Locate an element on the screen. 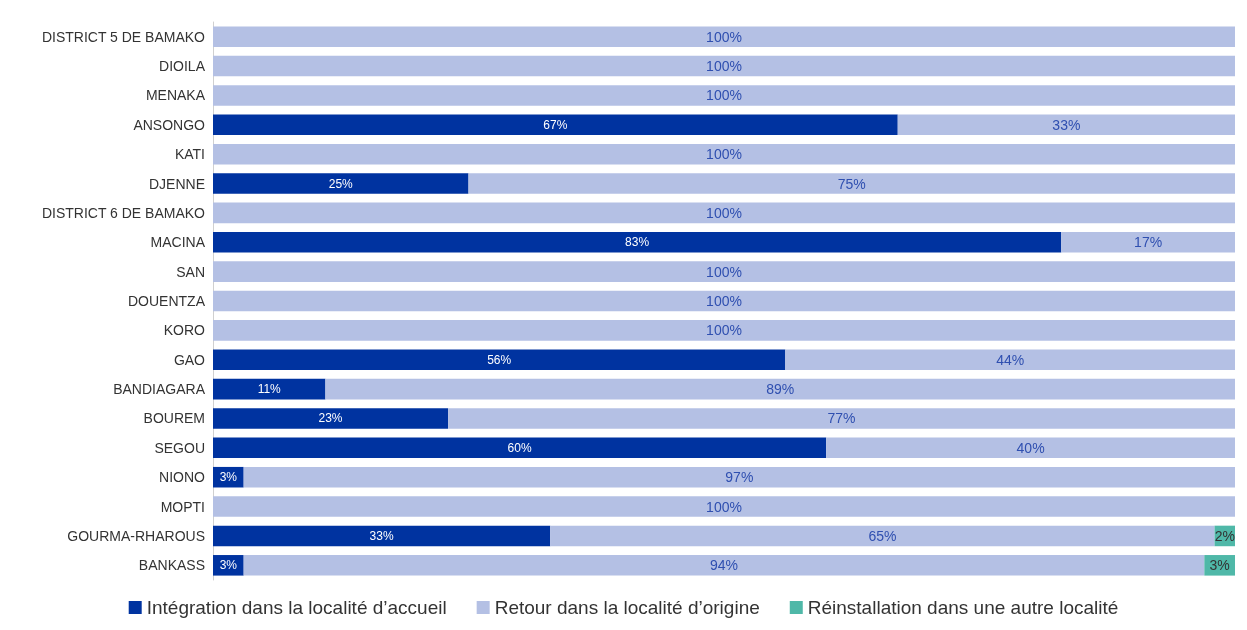  y-tick-label: NIONO is located at coordinates (182, 477).